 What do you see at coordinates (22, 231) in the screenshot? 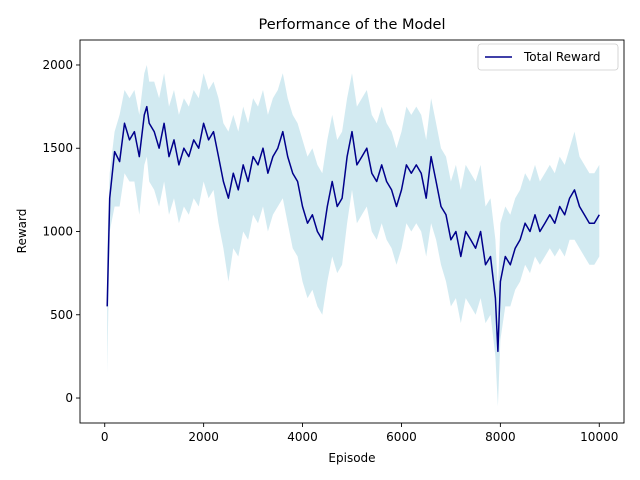
I see `y-axis-title: Reward` at bounding box center [22, 231].